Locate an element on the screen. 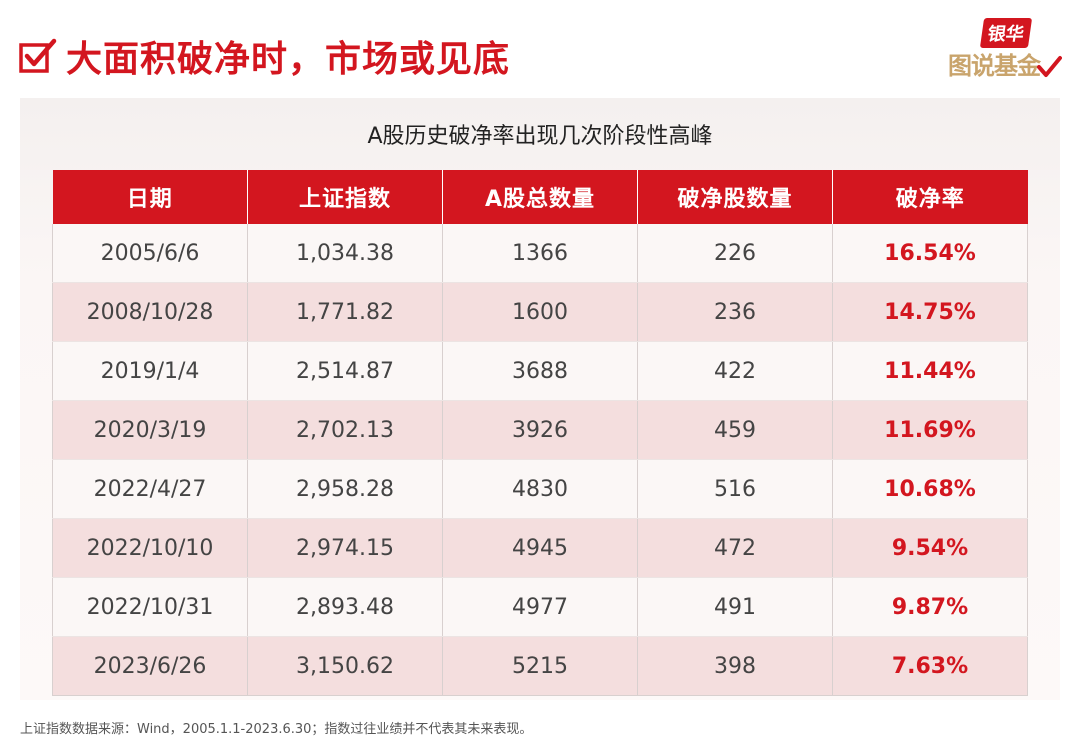  cell-index: 2,958.28 is located at coordinates (345, 489).